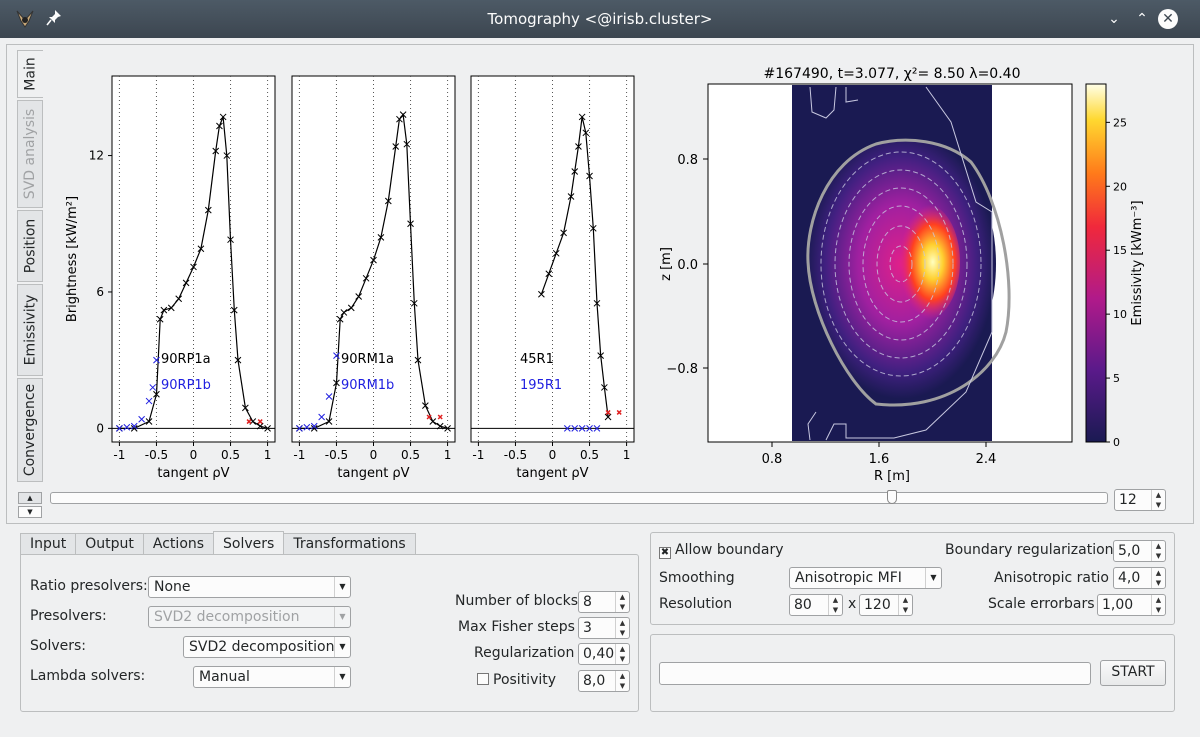  Describe the element at coordinates (1114, 19) in the screenshot. I see `minimize-icon: ⌄` at that location.